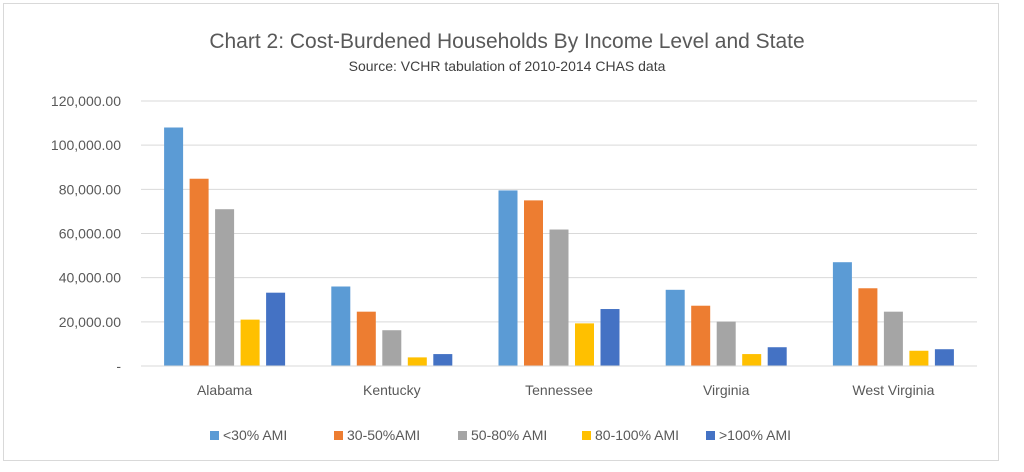 The width and height of the screenshot is (1024, 472). I want to click on y-tick-label: 20,000.00, so click(90, 322).